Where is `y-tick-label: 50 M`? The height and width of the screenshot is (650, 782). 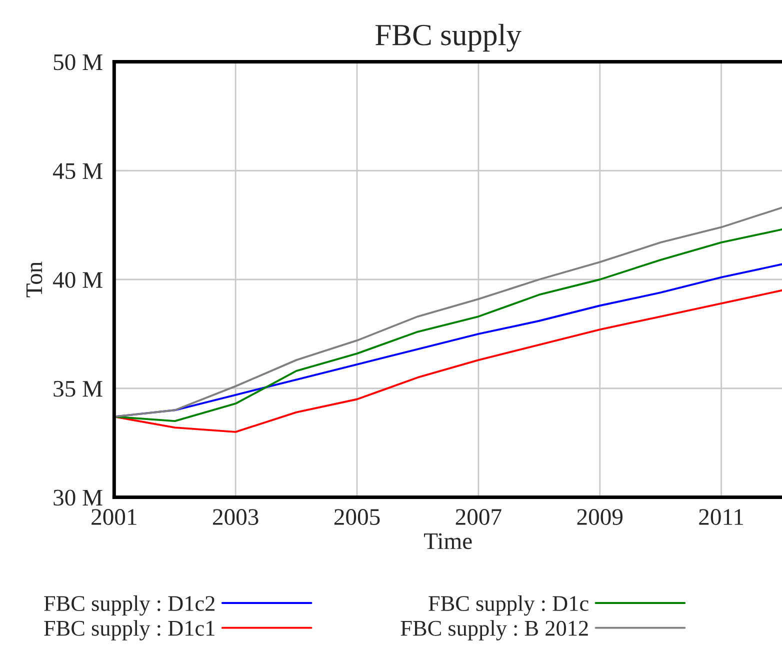
y-tick-label: 50 M is located at coordinates (78, 62).